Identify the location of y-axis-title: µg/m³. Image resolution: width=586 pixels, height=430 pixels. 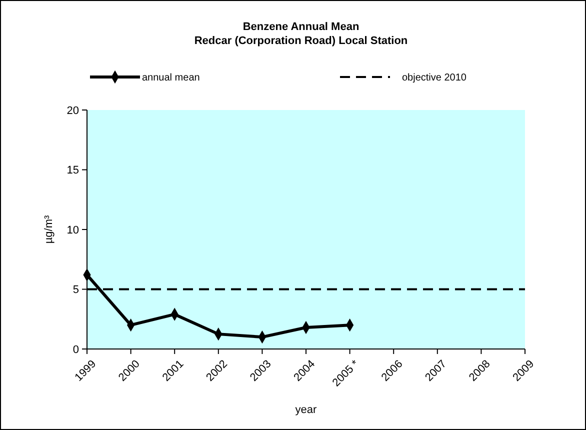
(49, 229).